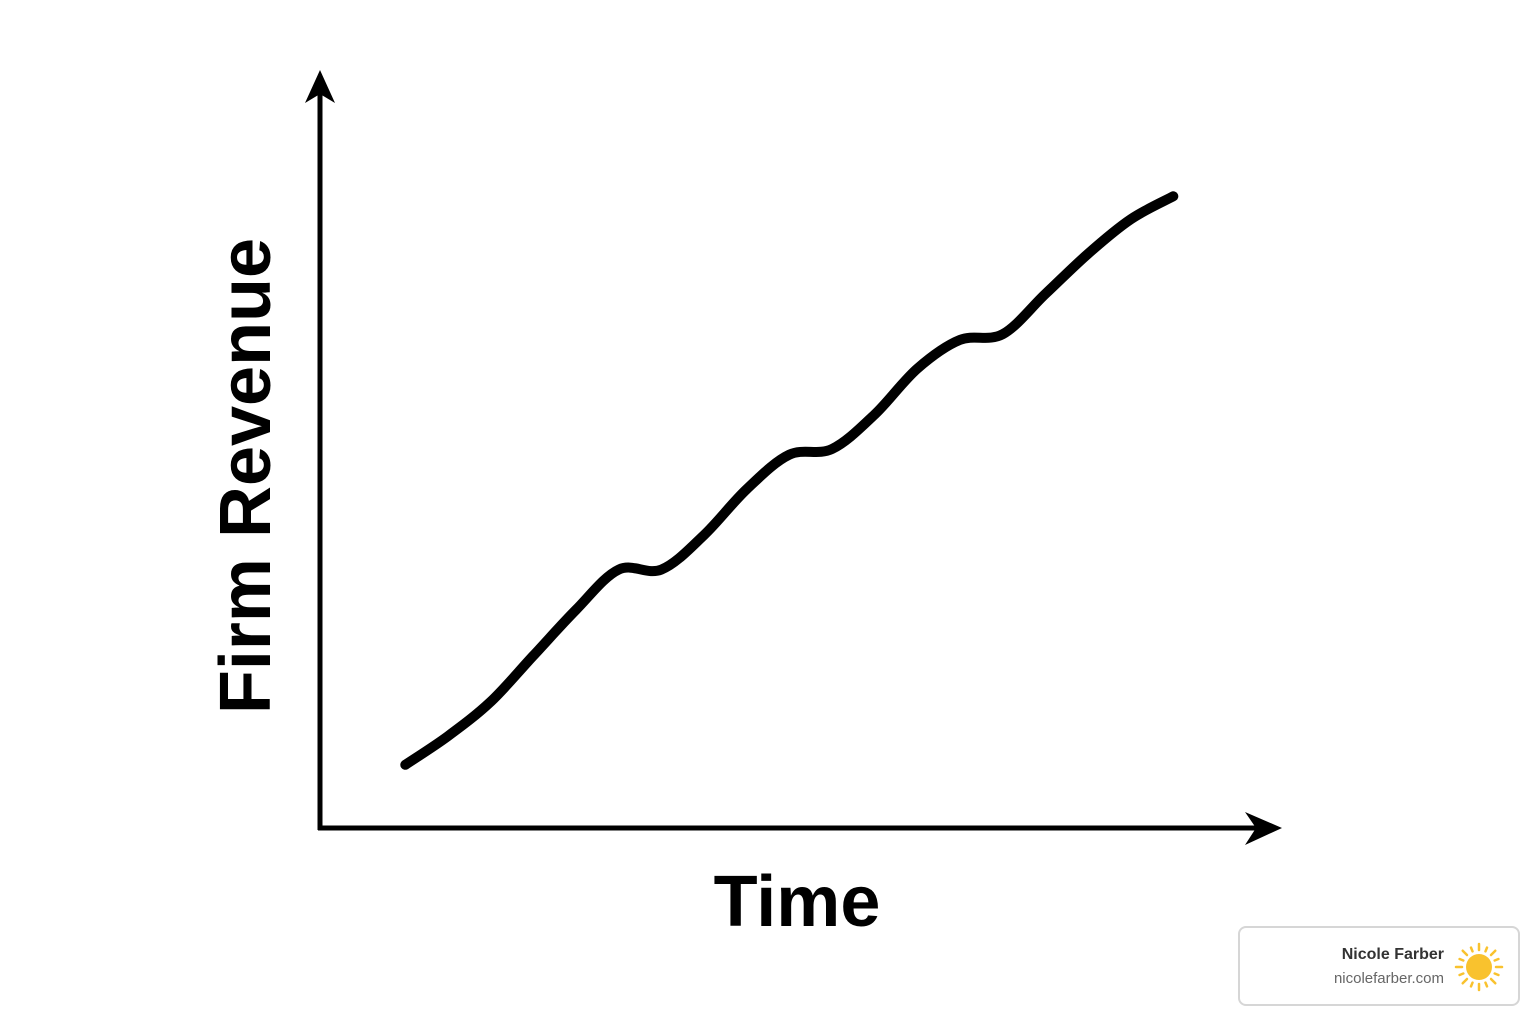  Describe the element at coordinates (1263, 828) in the screenshot. I see `x-axis-arrow` at that location.